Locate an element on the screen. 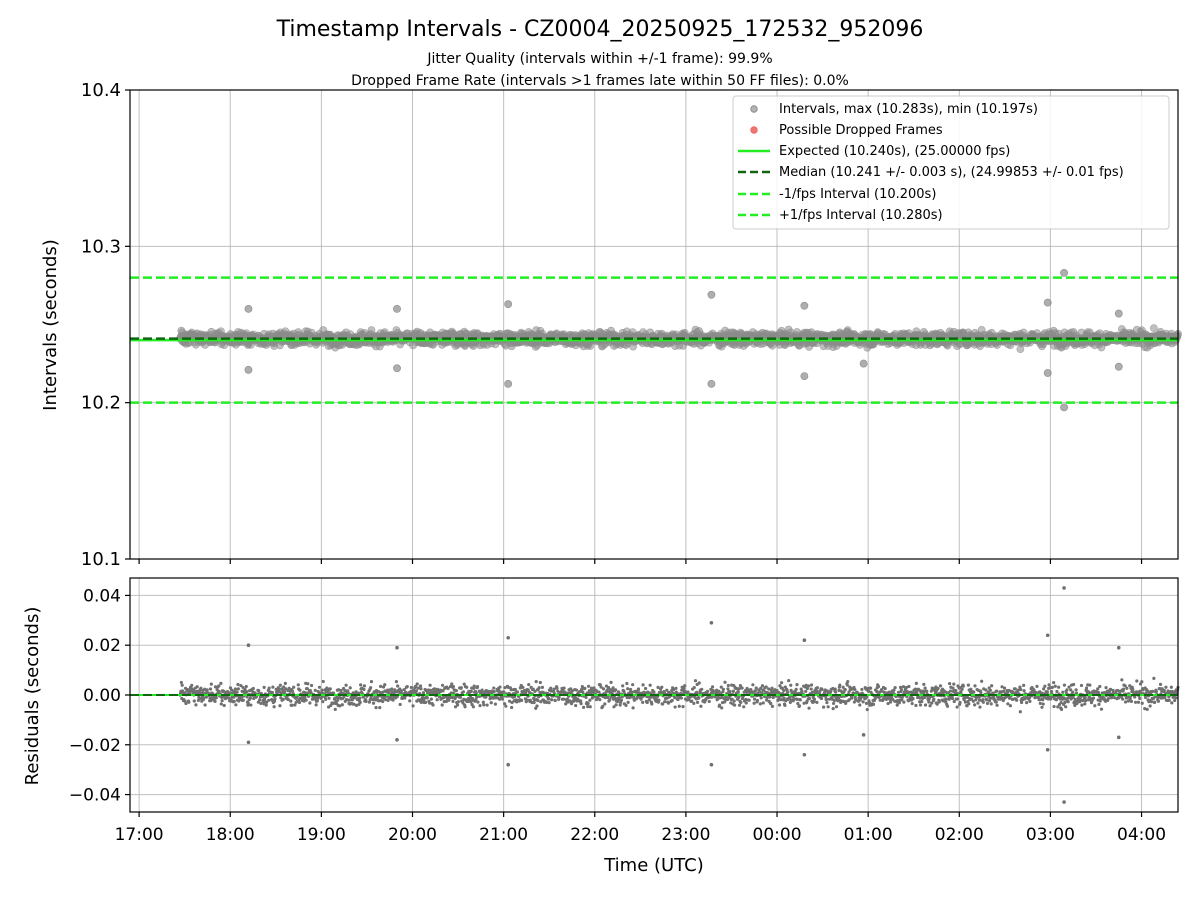 The width and height of the screenshot is (1200, 900). x-tick-label: 02:00 is located at coordinates (959, 835).